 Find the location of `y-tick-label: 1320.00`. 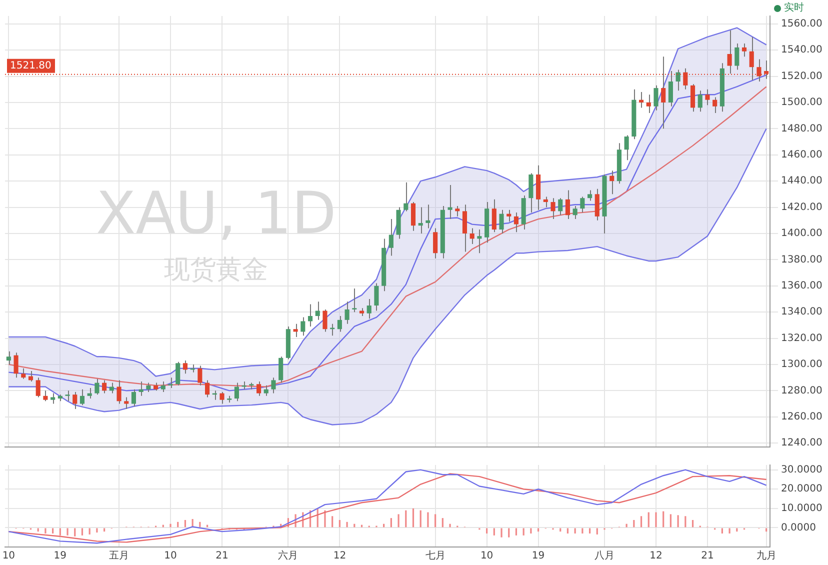

y-tick-label: 1320.00 is located at coordinates (801, 338).